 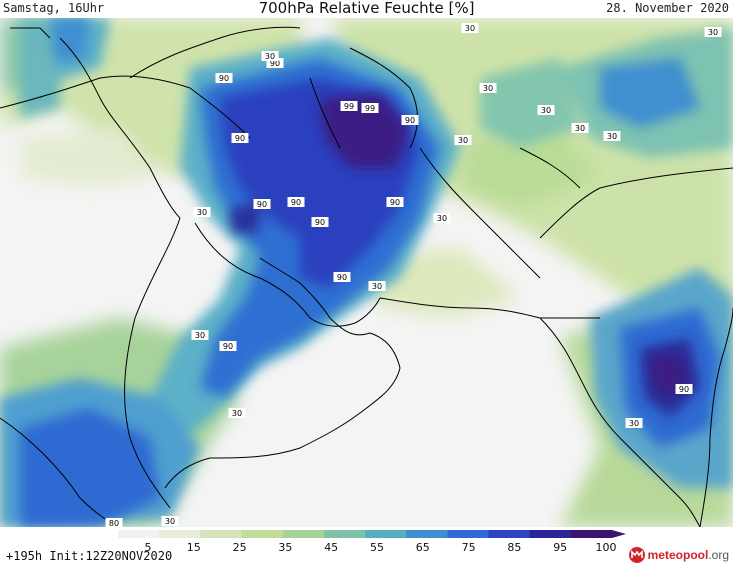 I want to click on run-info: +195h Init:12Z20NOV2020, so click(x=89, y=556).